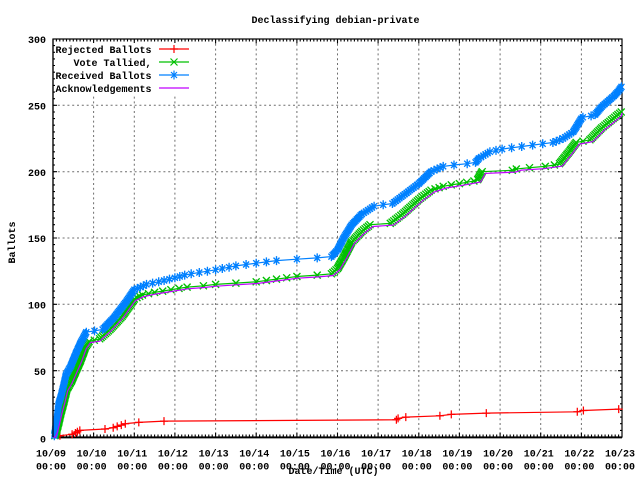 Image resolution: width=640 pixels, height=480 pixels. What do you see at coordinates (173, 455) in the screenshot?
I see `svg-text: 10/12` at bounding box center [173, 455].